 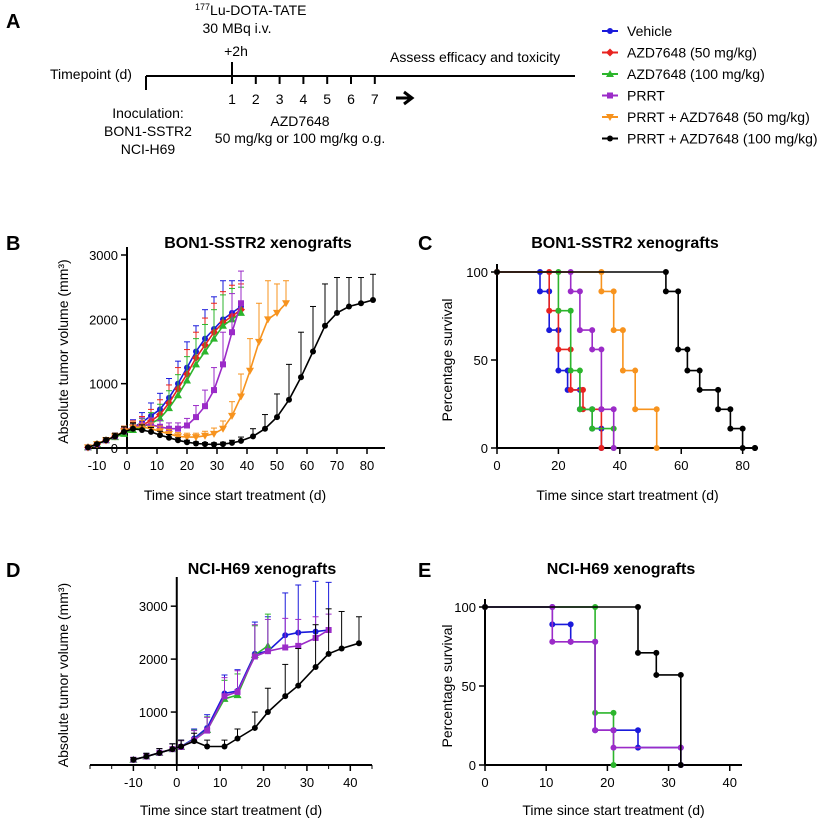 What do you see at coordinates (277, 465) in the screenshot?
I see `panel-b-x-tick-label: 50` at bounding box center [277, 465].